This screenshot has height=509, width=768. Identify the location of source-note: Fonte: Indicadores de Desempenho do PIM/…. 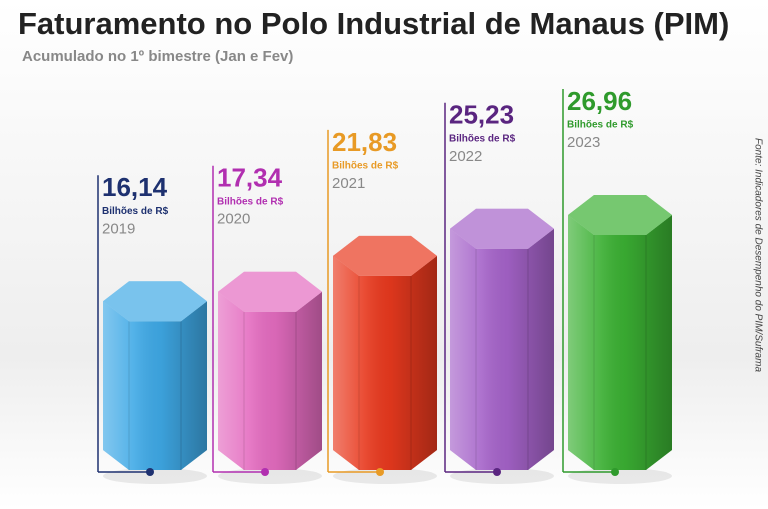
(757, 255).